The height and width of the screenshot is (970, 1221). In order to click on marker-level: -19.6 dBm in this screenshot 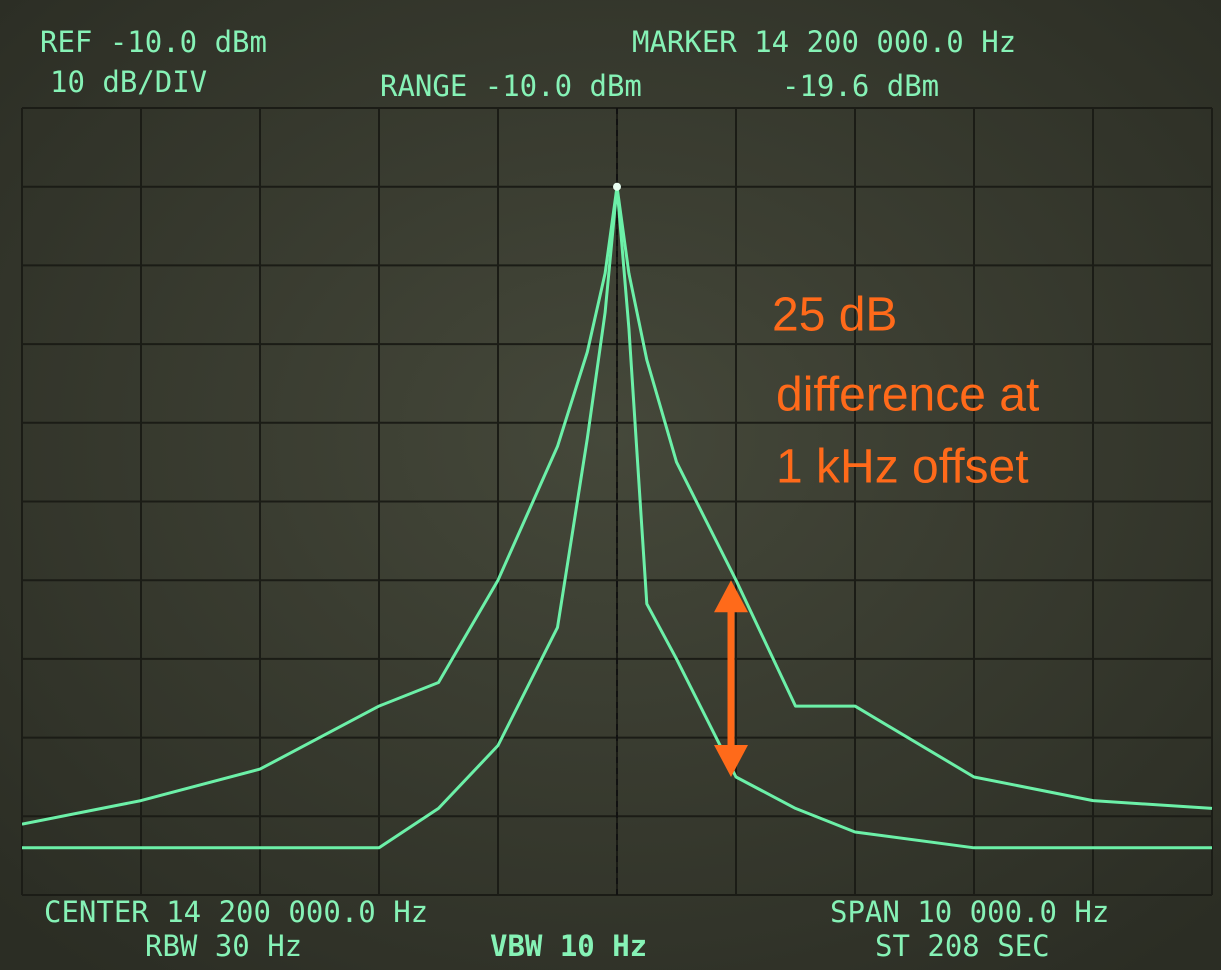, I will do `click(860, 86)`.